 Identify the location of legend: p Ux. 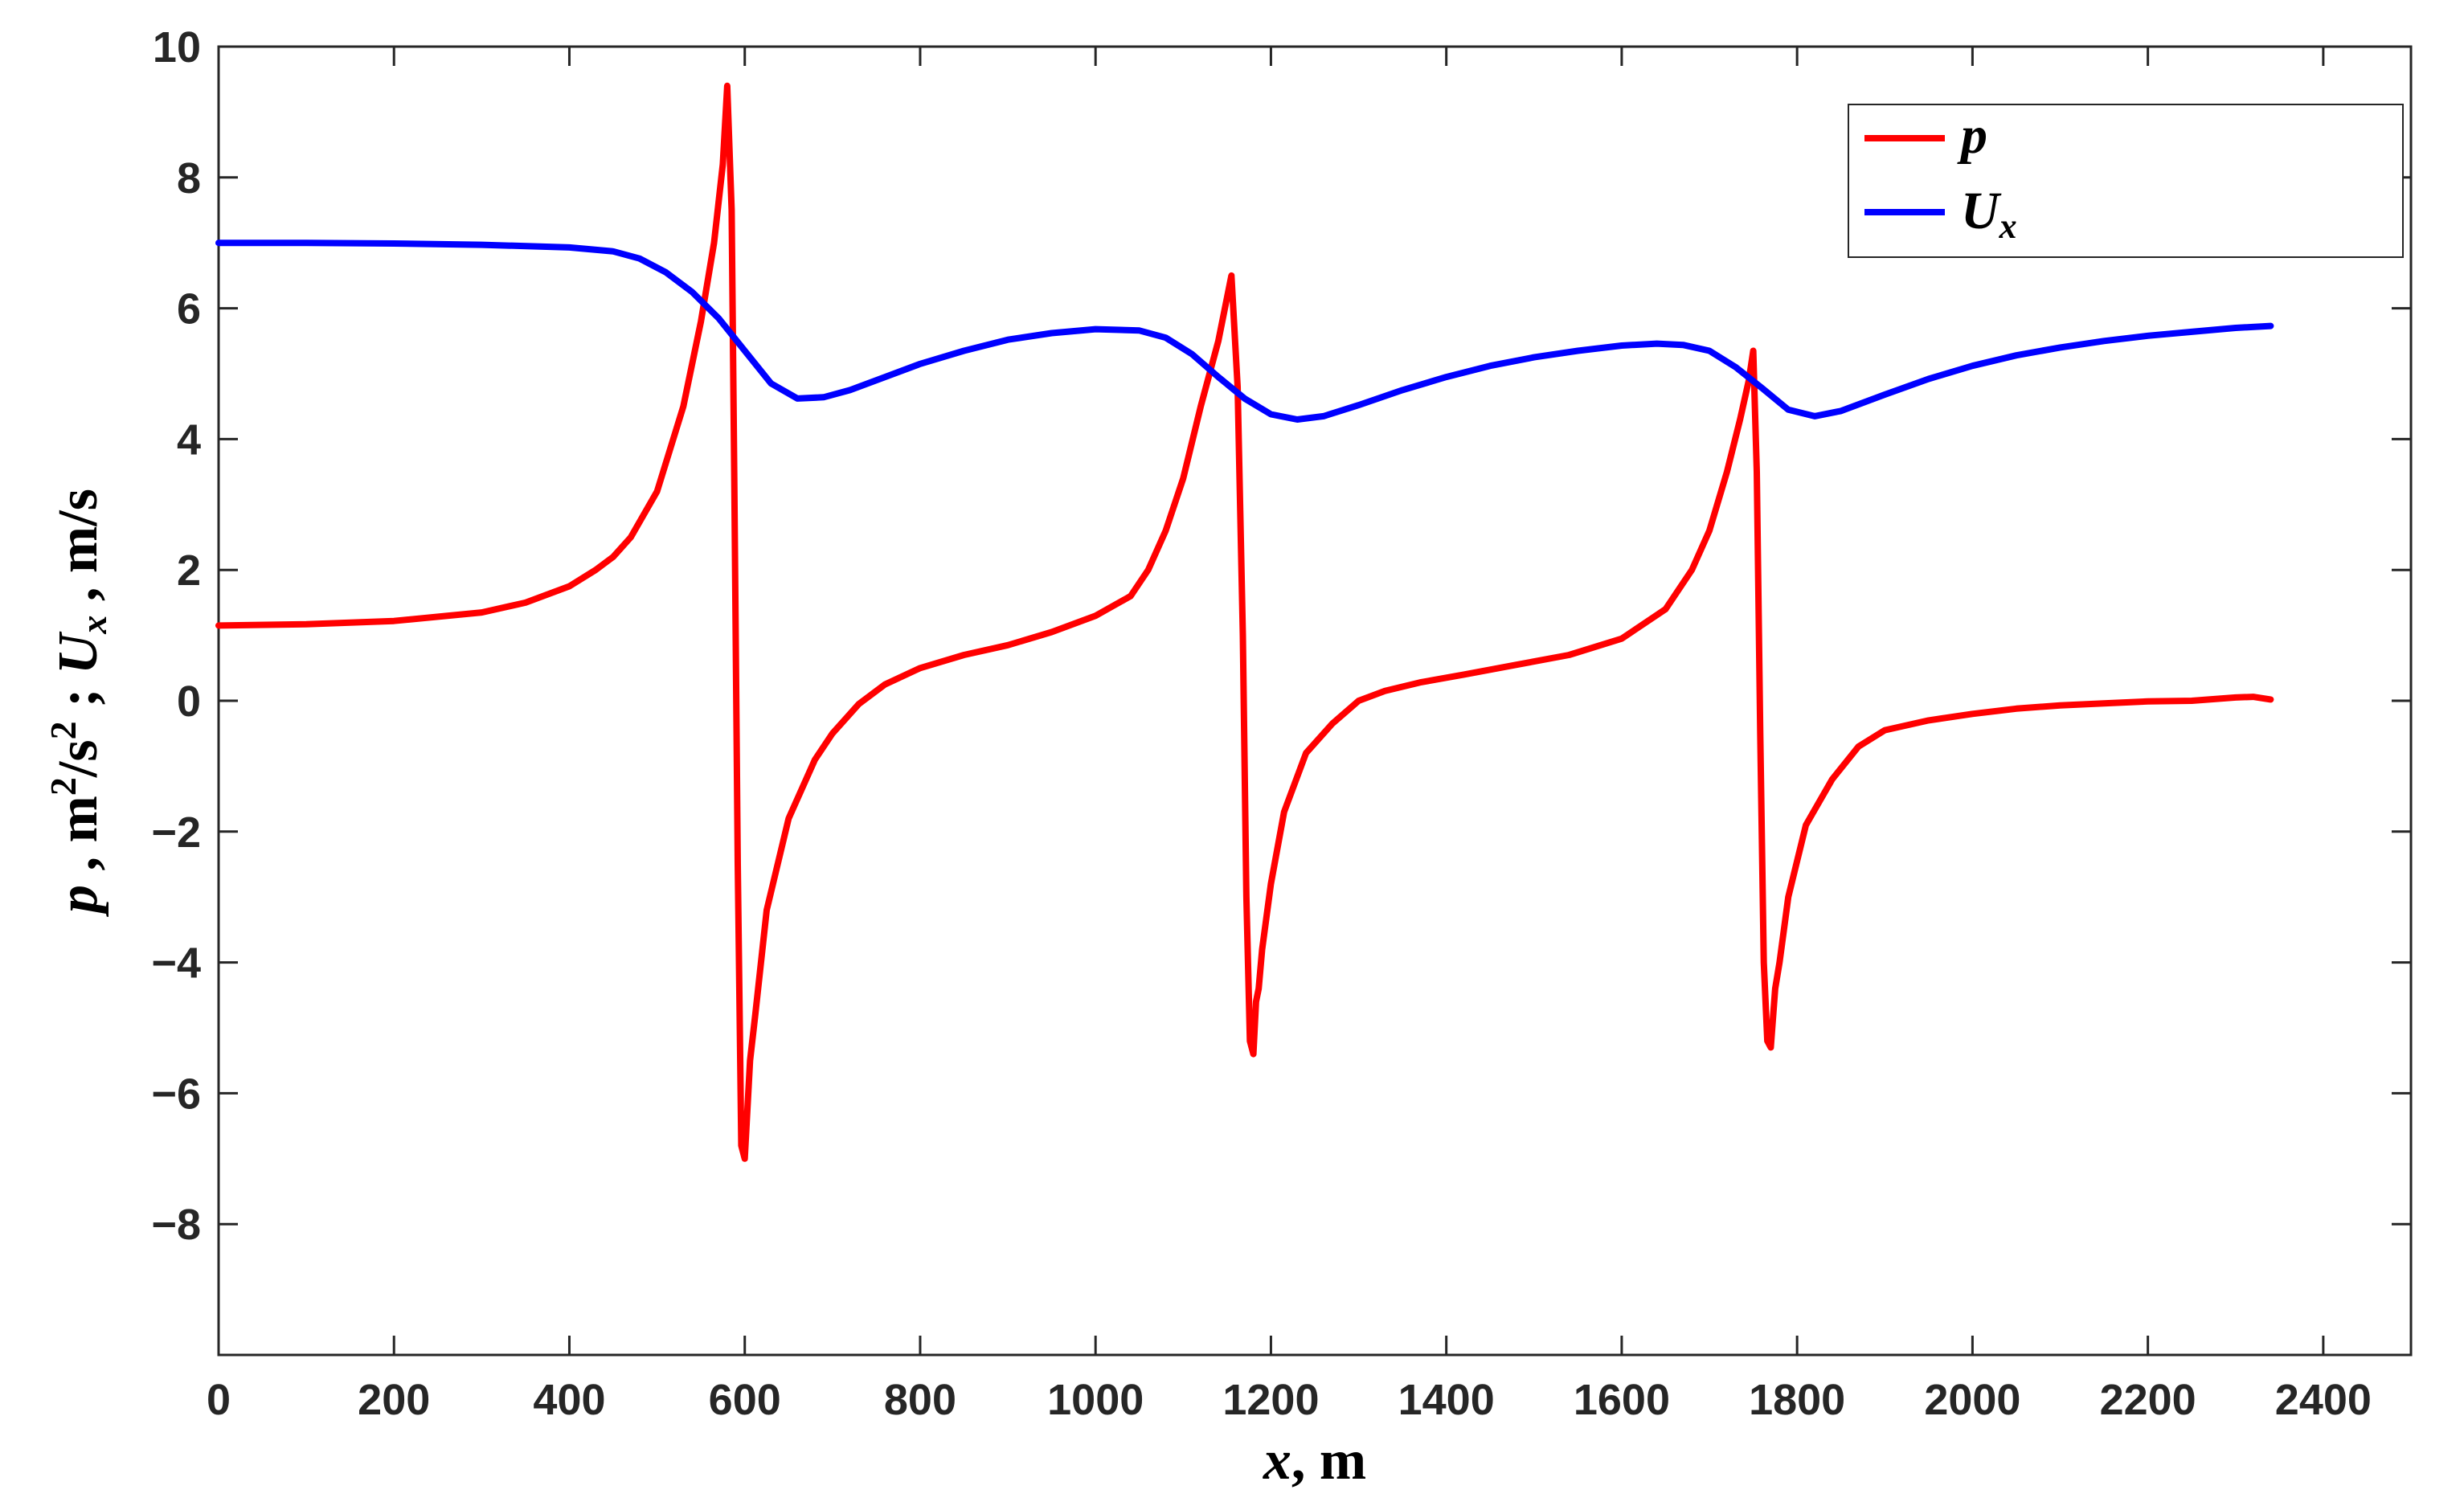
(2126, 181).